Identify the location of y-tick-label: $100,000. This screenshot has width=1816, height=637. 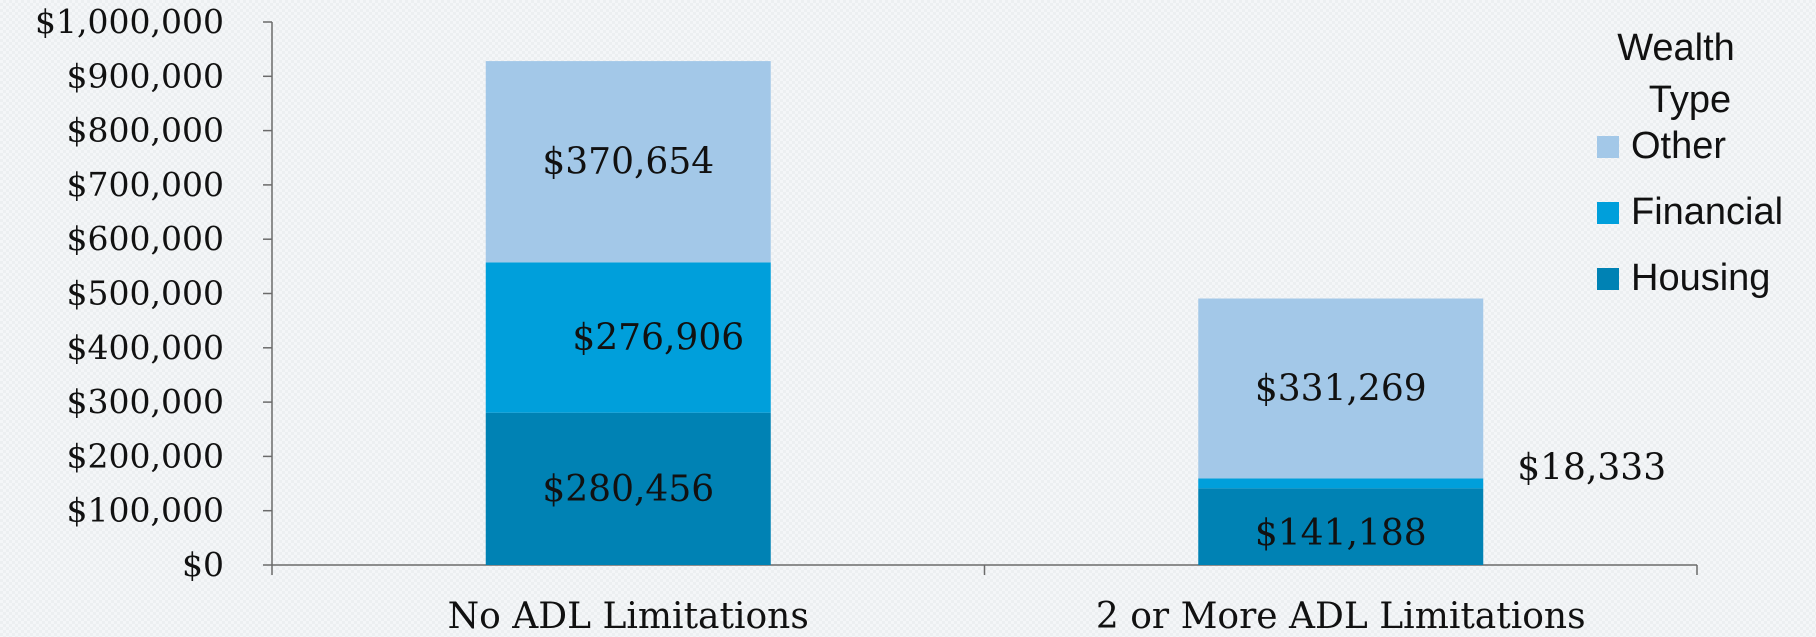
(145, 510).